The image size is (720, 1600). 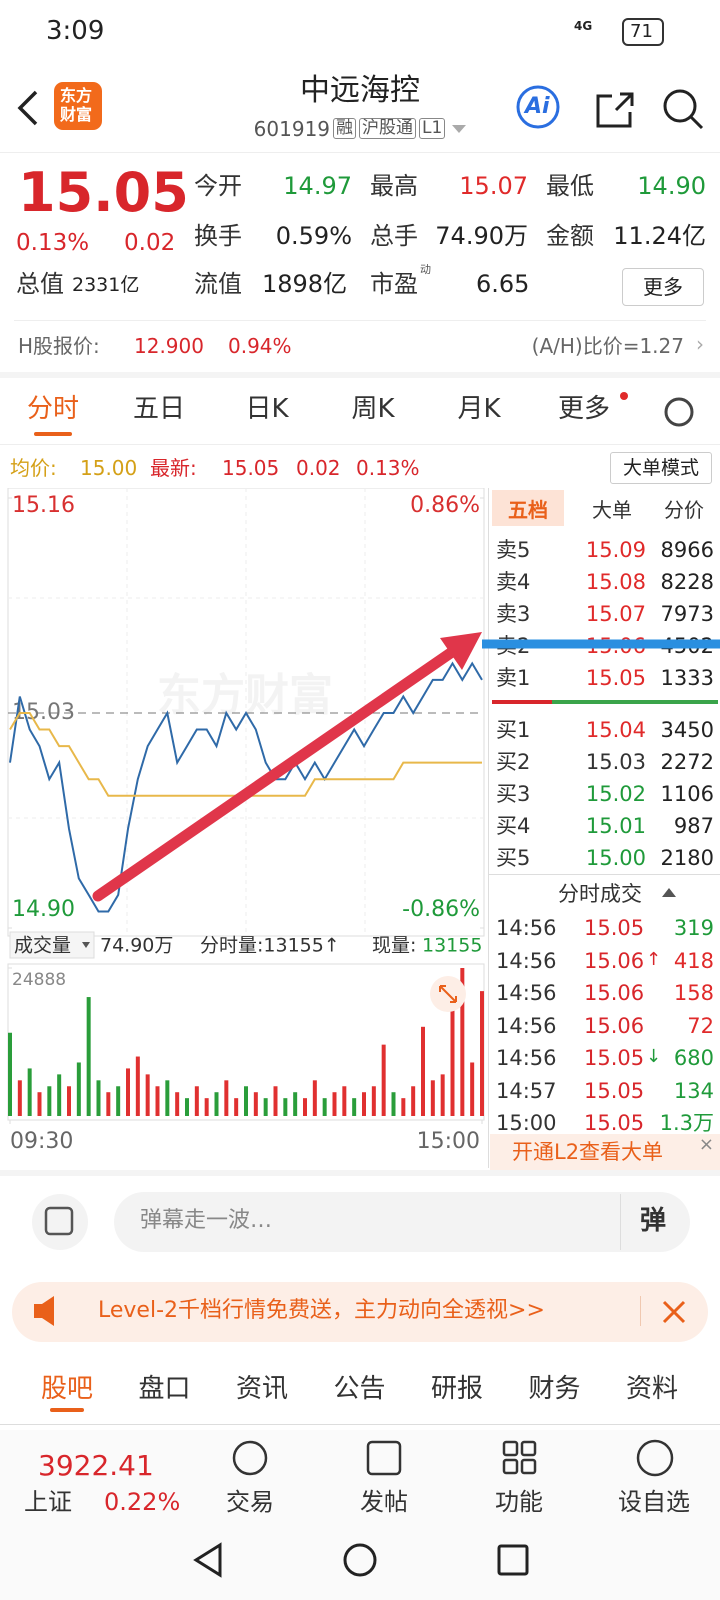 What do you see at coordinates (526, 1025) in the screenshot?
I see `trade-time: 14:56` at bounding box center [526, 1025].